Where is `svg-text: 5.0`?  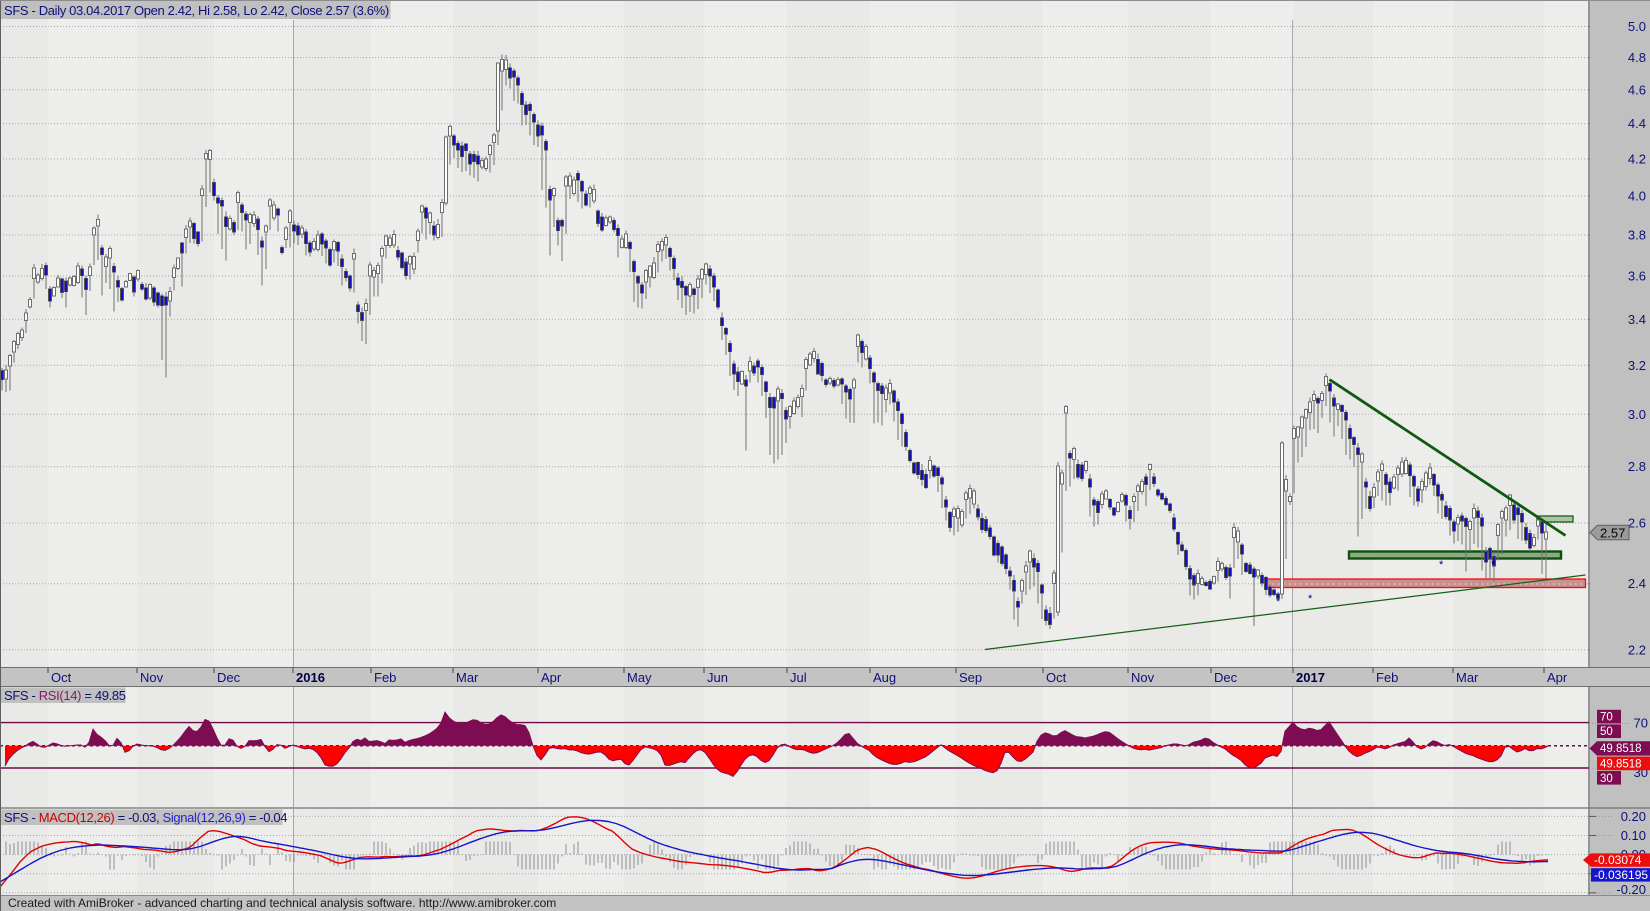 svg-text: 5.0 is located at coordinates (1637, 26).